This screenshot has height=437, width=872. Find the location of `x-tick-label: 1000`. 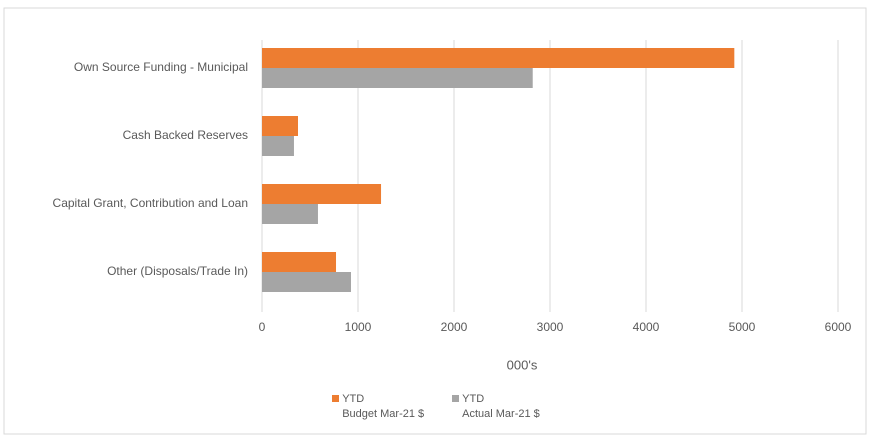

x-tick-label: 1000 is located at coordinates (358, 327).